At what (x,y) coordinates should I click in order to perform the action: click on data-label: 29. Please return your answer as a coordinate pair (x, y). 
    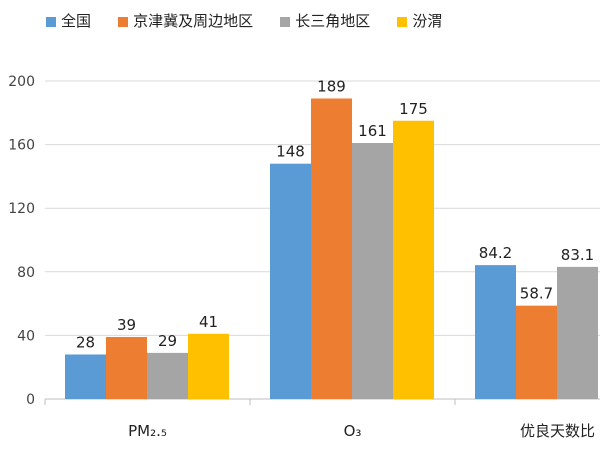
    Looking at the image, I should click on (167, 341).